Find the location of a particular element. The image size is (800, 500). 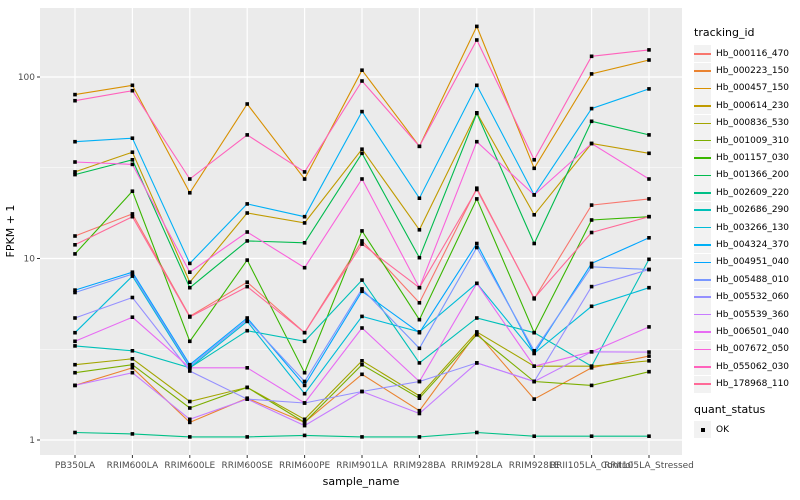

legend-item-Hb_002686_290: Hb_002686_290 is located at coordinates (746, 210).